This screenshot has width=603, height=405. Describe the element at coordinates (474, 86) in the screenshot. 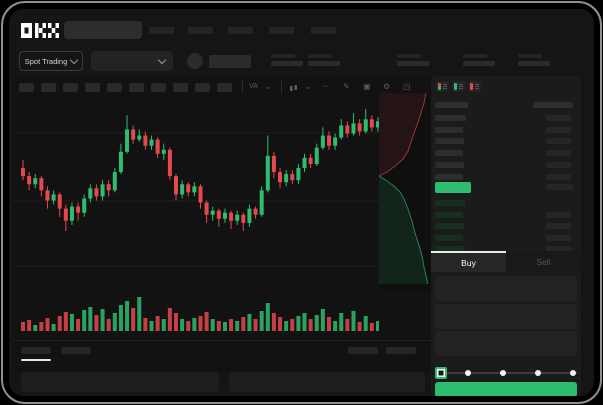

I see `orderbook-view-asks-icon` at that location.